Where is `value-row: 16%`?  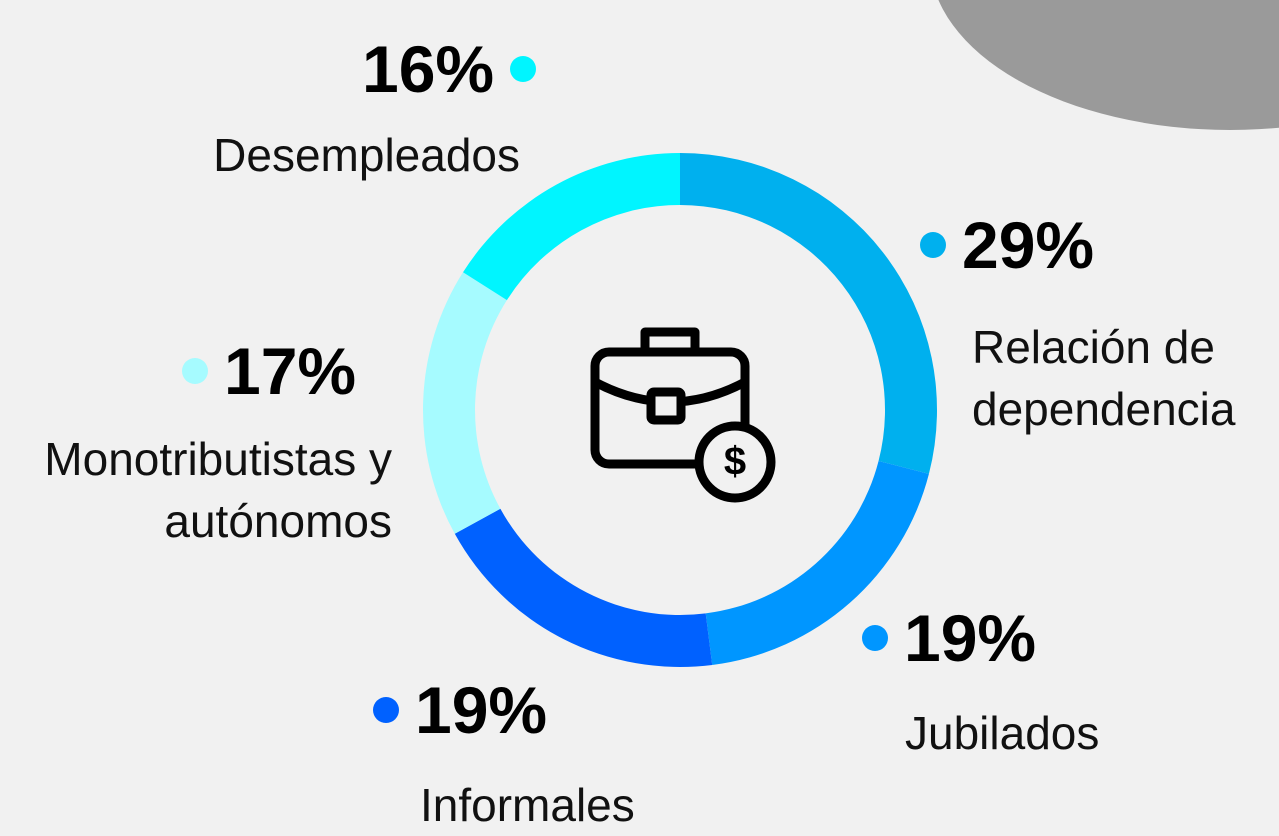 value-row: 16% is located at coordinates (449, 69).